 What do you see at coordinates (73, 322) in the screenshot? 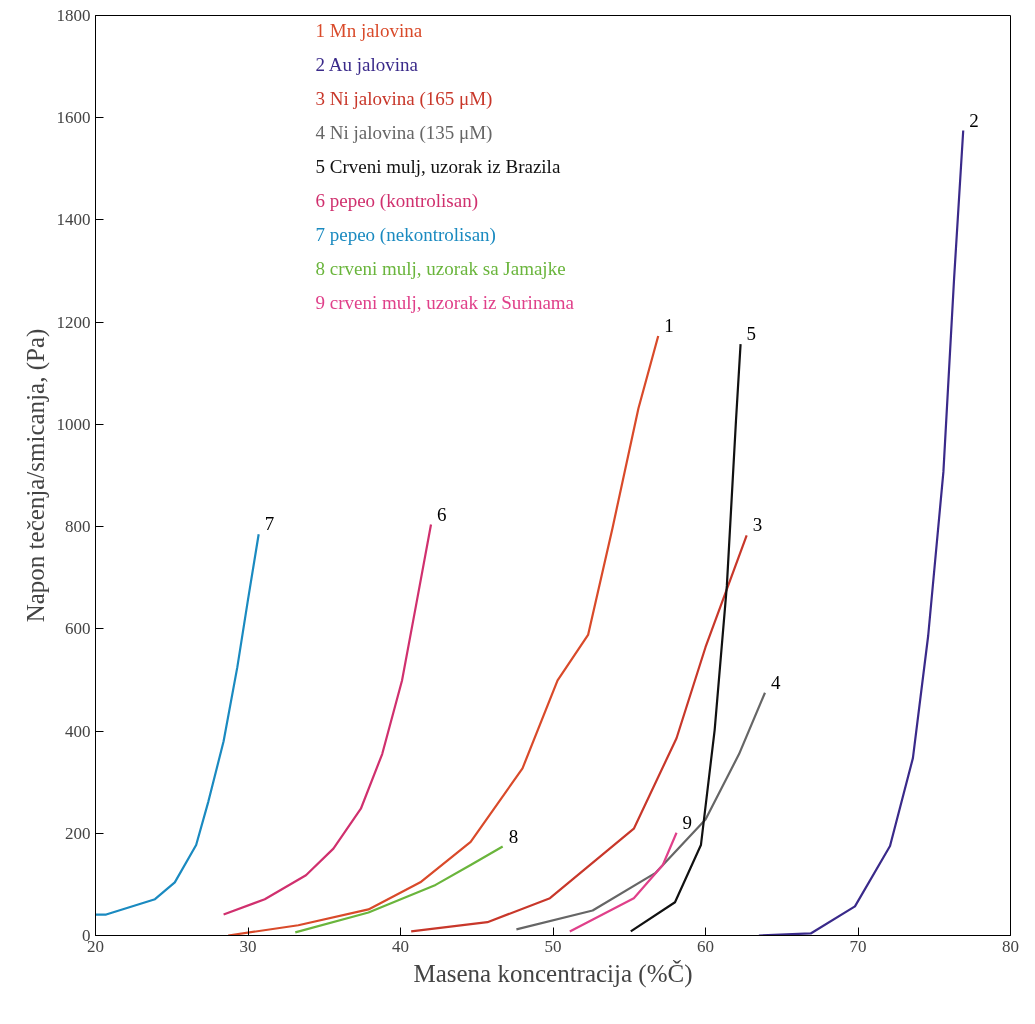
I see `y-tick-label: 1200` at bounding box center [73, 322].